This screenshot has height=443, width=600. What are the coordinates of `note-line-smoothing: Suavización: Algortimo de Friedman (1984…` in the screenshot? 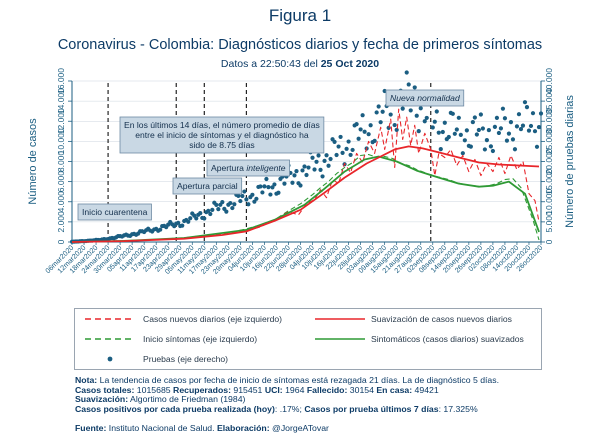 It's located at (160, 399).